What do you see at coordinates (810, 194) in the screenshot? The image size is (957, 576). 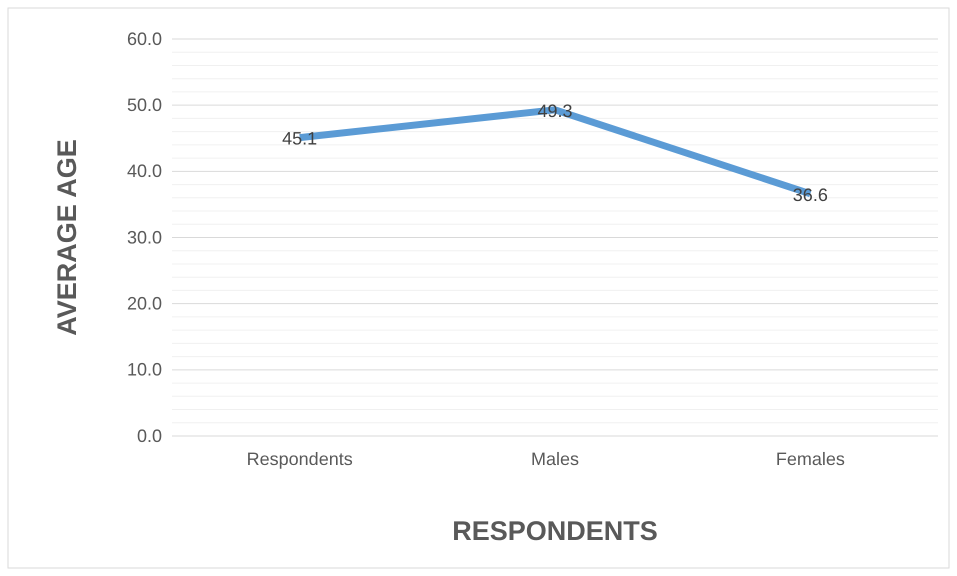 I see `data-label: 36.6` at bounding box center [810, 194].